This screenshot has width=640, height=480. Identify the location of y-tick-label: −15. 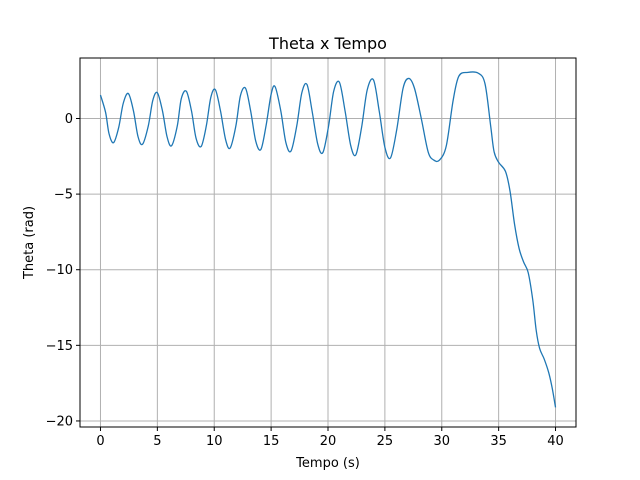
(59, 346).